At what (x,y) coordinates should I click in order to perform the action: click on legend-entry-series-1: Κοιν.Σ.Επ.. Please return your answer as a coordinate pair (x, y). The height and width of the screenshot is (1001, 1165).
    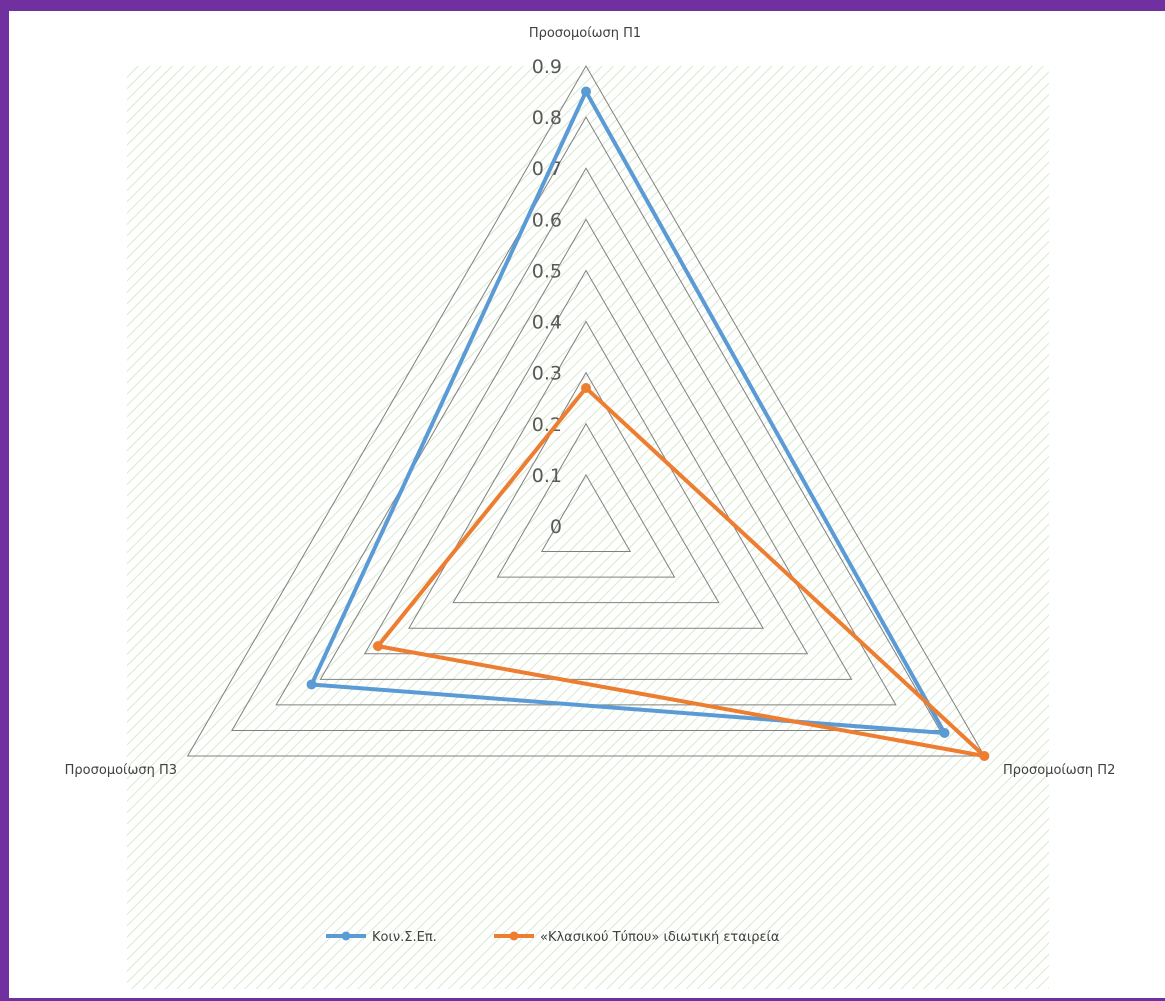
    Looking at the image, I should click on (381, 937).